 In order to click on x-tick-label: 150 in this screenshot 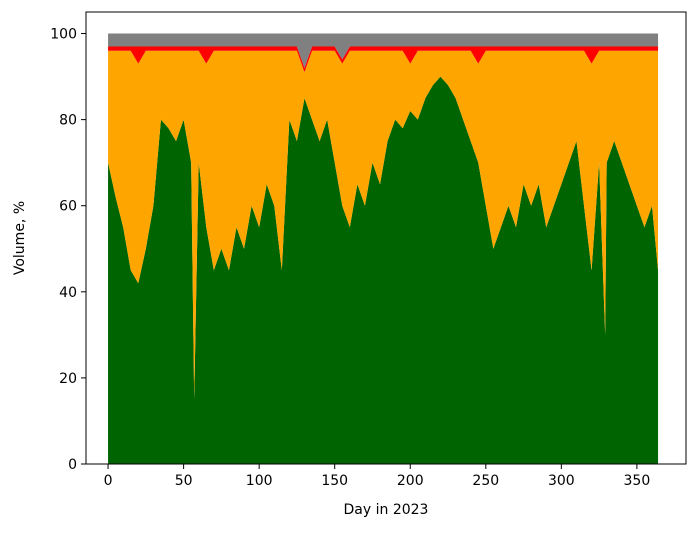, I will do `click(334, 481)`.